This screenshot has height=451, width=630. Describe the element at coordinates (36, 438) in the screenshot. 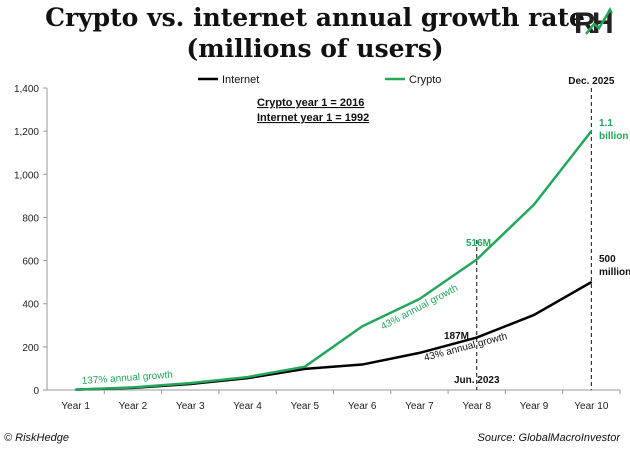

I see `footer-brand: © RiskHedge` at that location.